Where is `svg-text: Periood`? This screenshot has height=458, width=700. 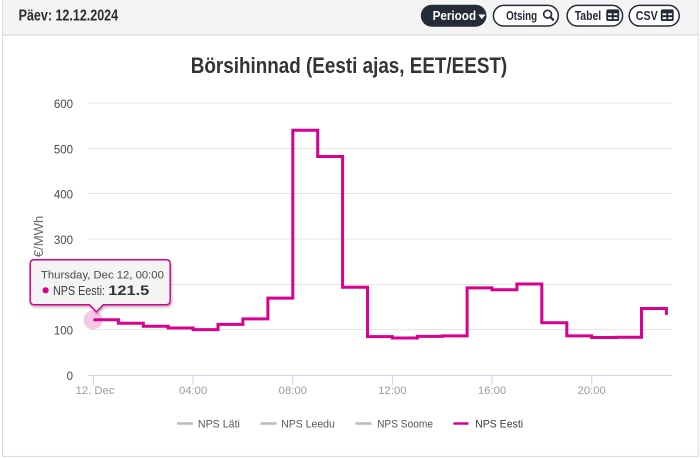
svg-text: Periood is located at coordinates (455, 15).